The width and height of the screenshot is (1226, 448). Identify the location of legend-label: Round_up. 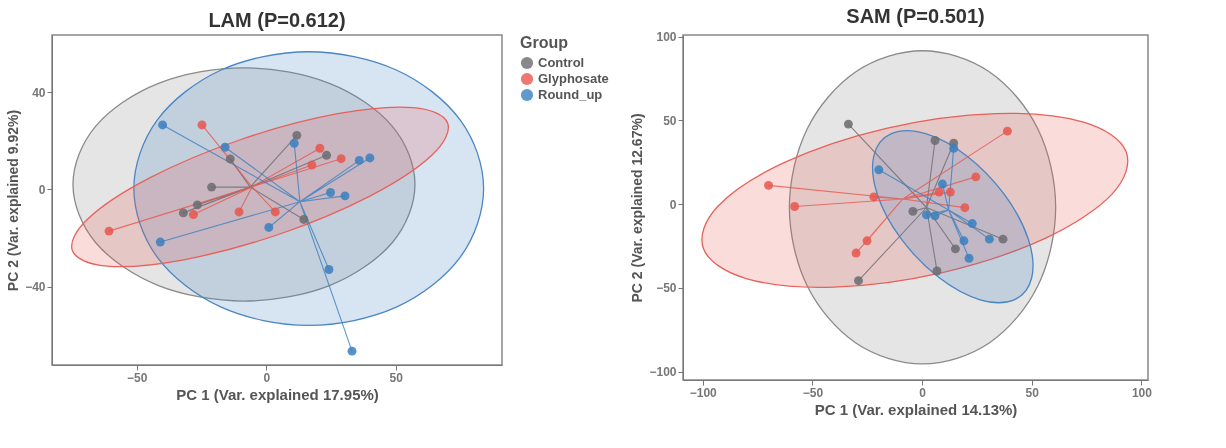
(570, 94).